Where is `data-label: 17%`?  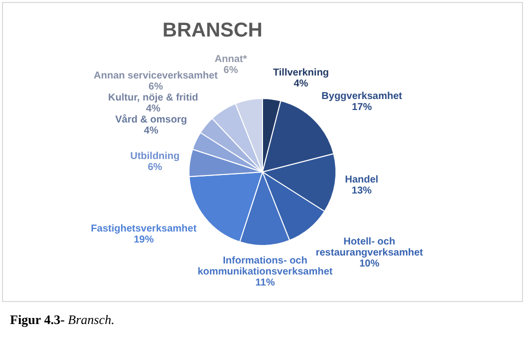 data-label: 17% is located at coordinates (362, 108).